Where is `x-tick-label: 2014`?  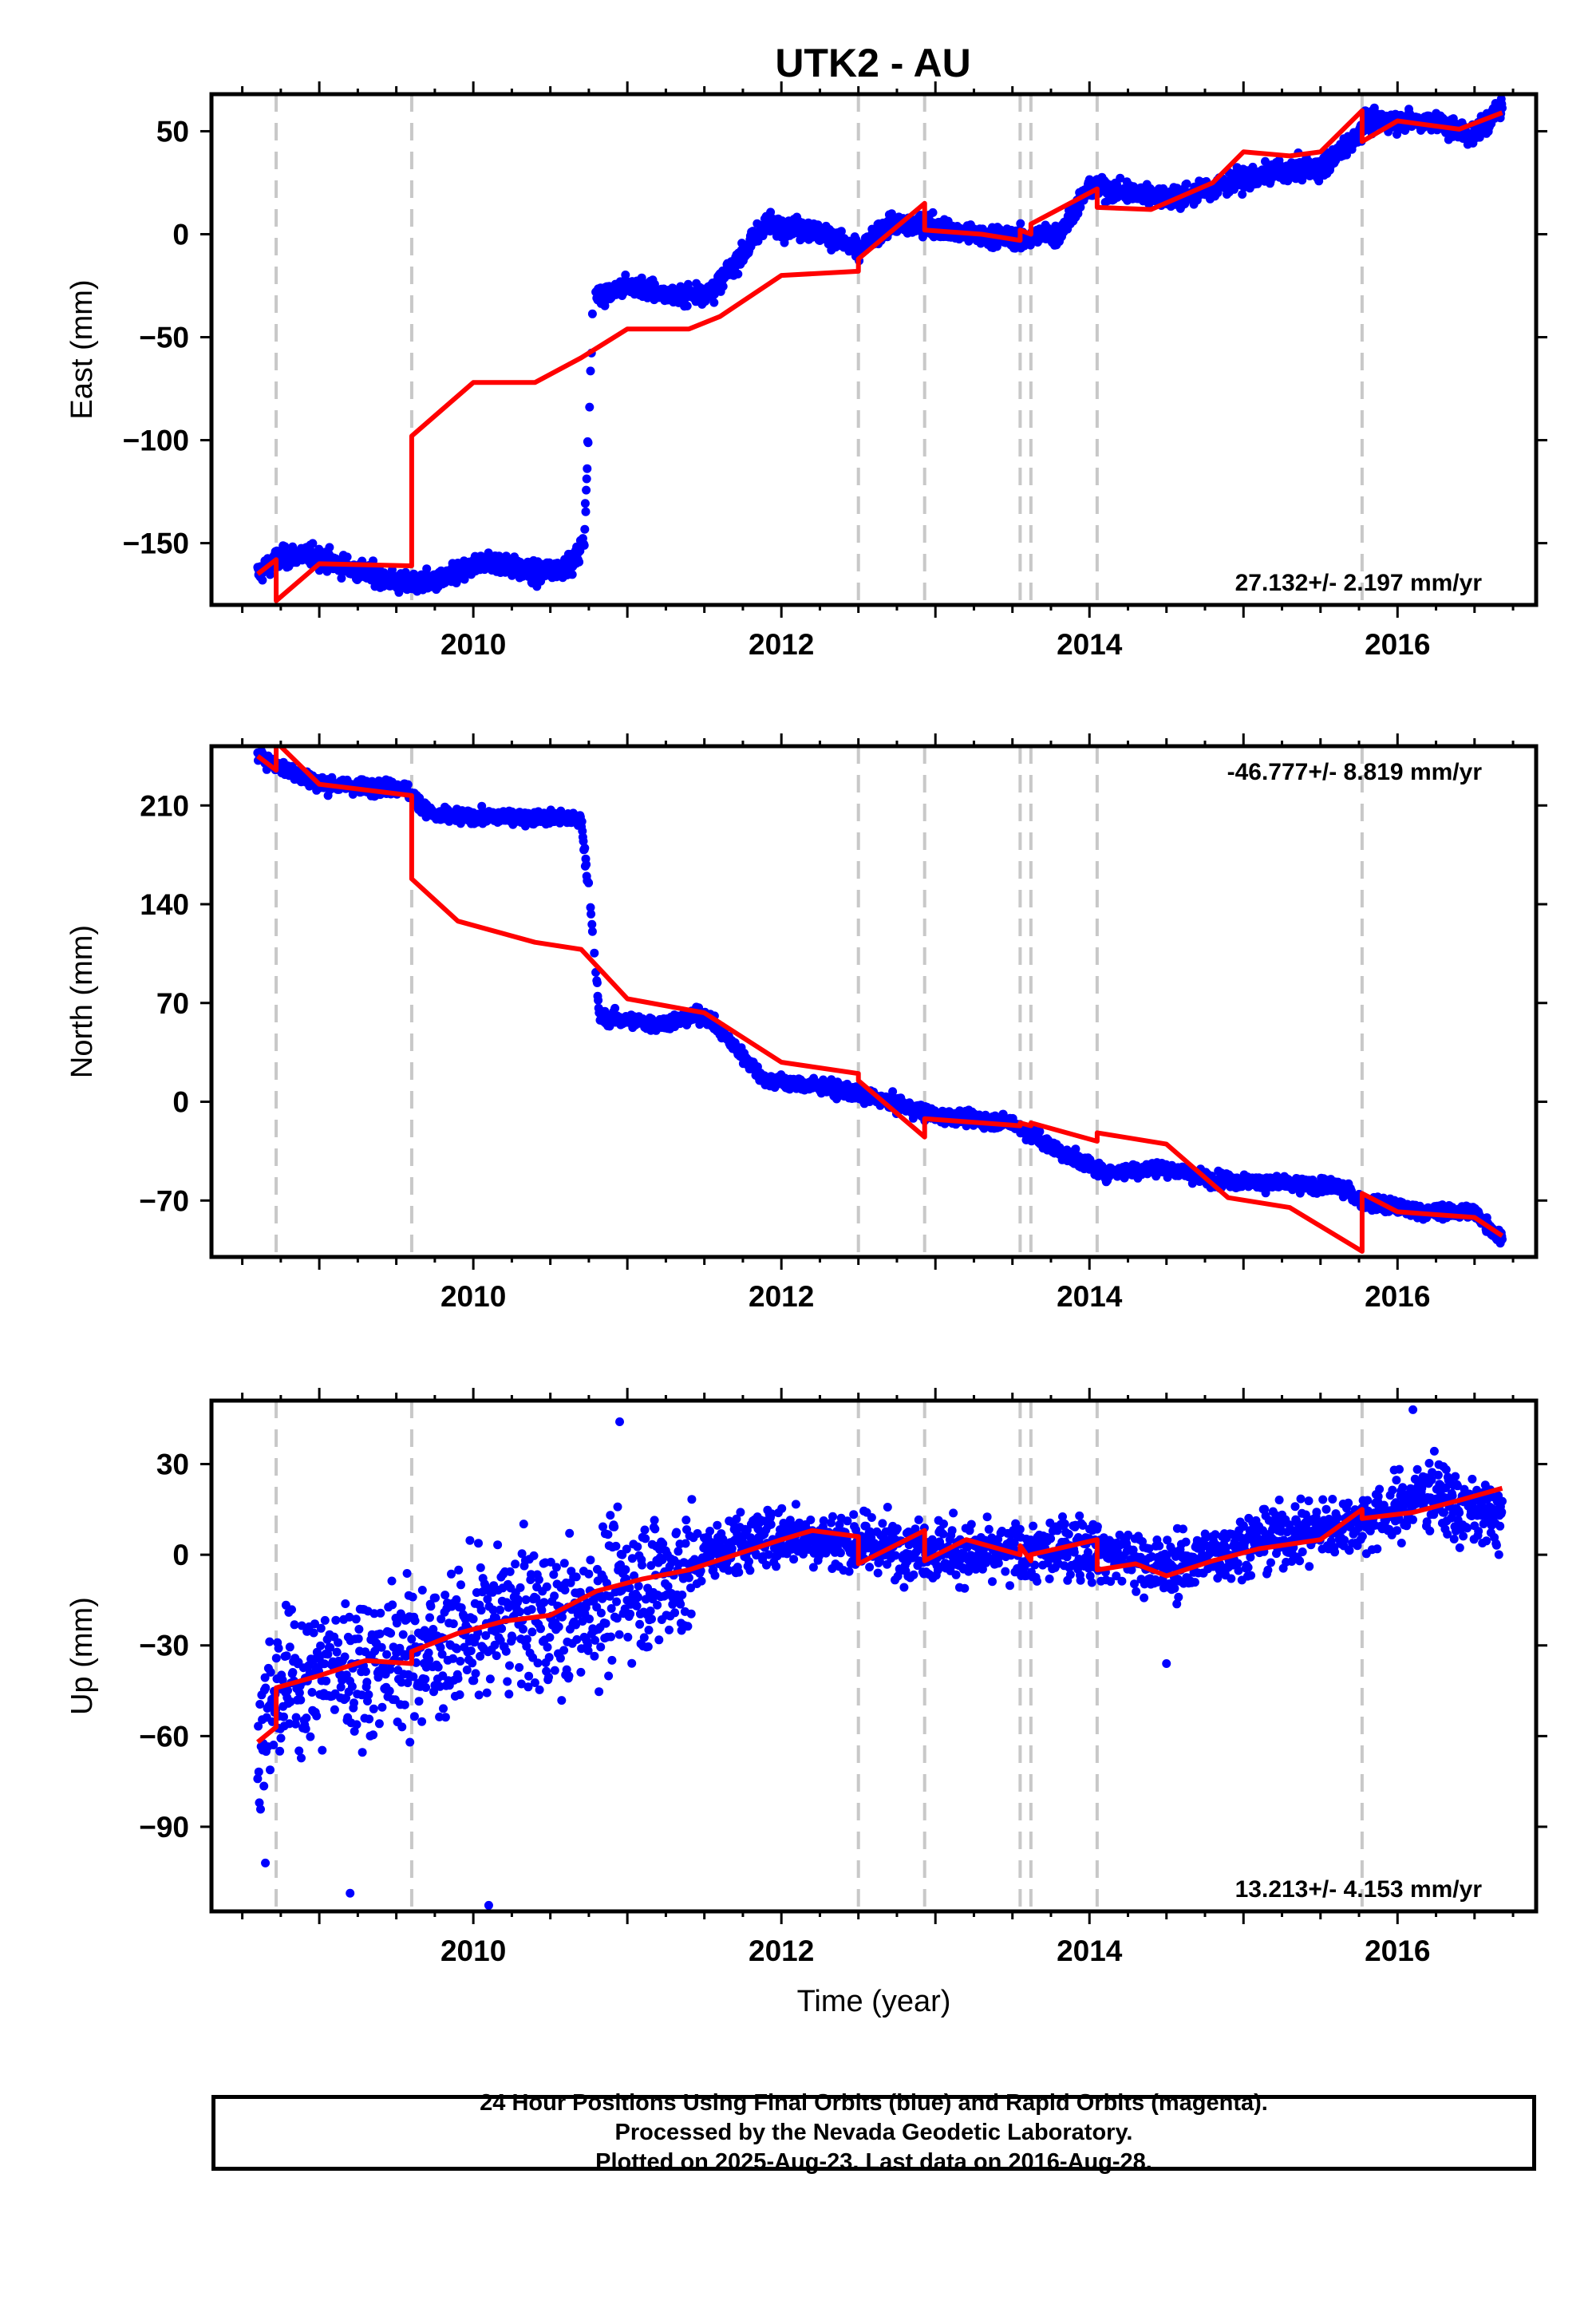
x-tick-label: 2014 is located at coordinates (1090, 644).